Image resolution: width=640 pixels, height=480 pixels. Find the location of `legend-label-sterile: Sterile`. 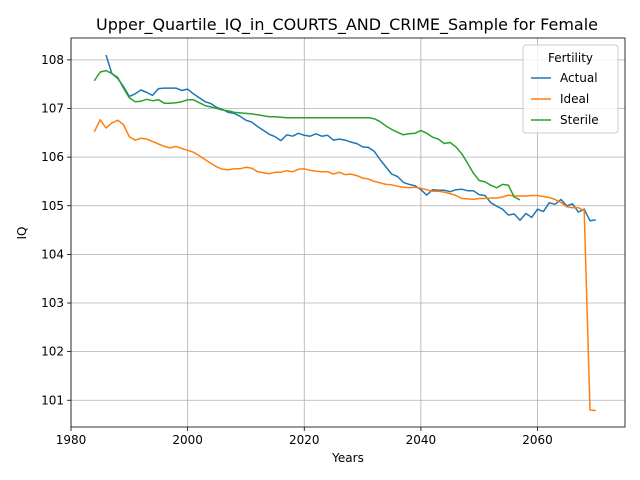

legend-label-sterile: Sterile is located at coordinates (579, 120).